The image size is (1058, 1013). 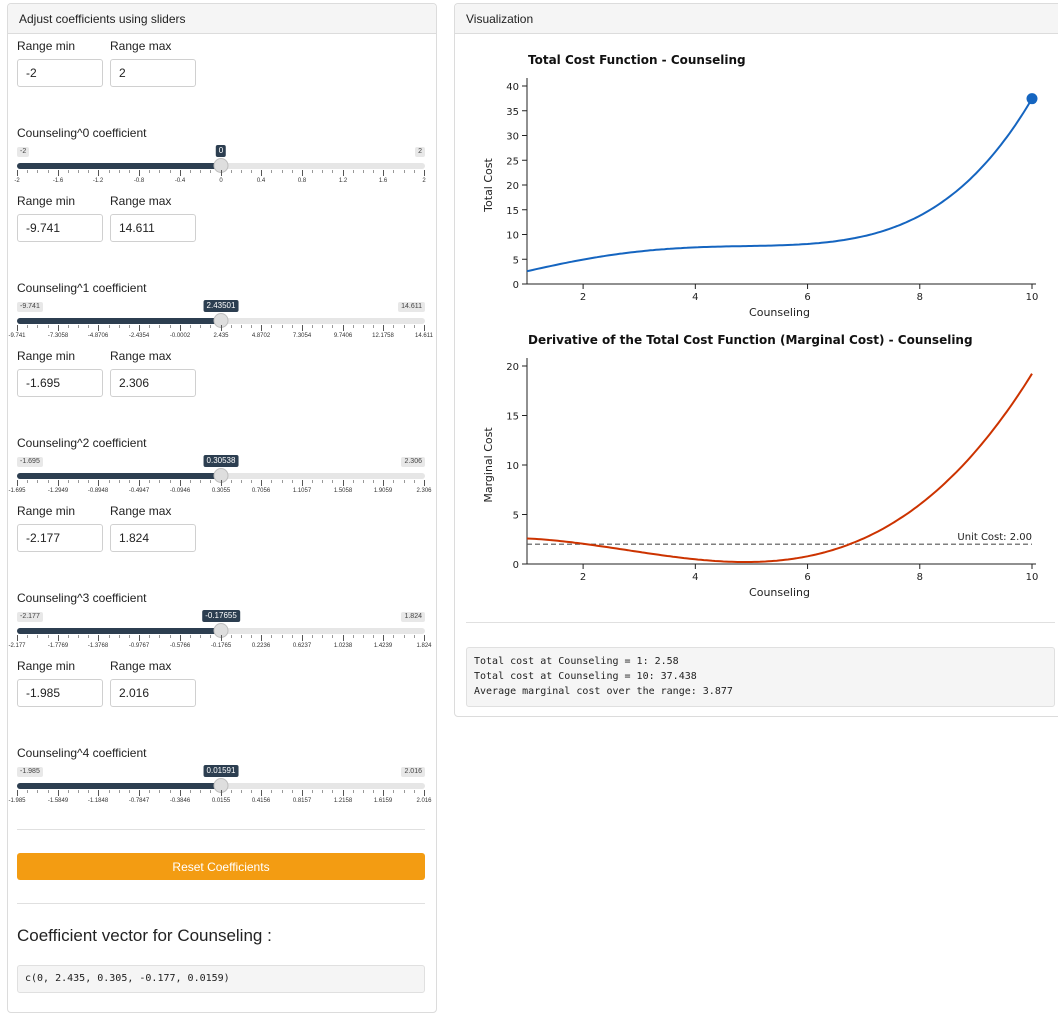 I want to click on range-max-input: 2.016, so click(x=153, y=693).